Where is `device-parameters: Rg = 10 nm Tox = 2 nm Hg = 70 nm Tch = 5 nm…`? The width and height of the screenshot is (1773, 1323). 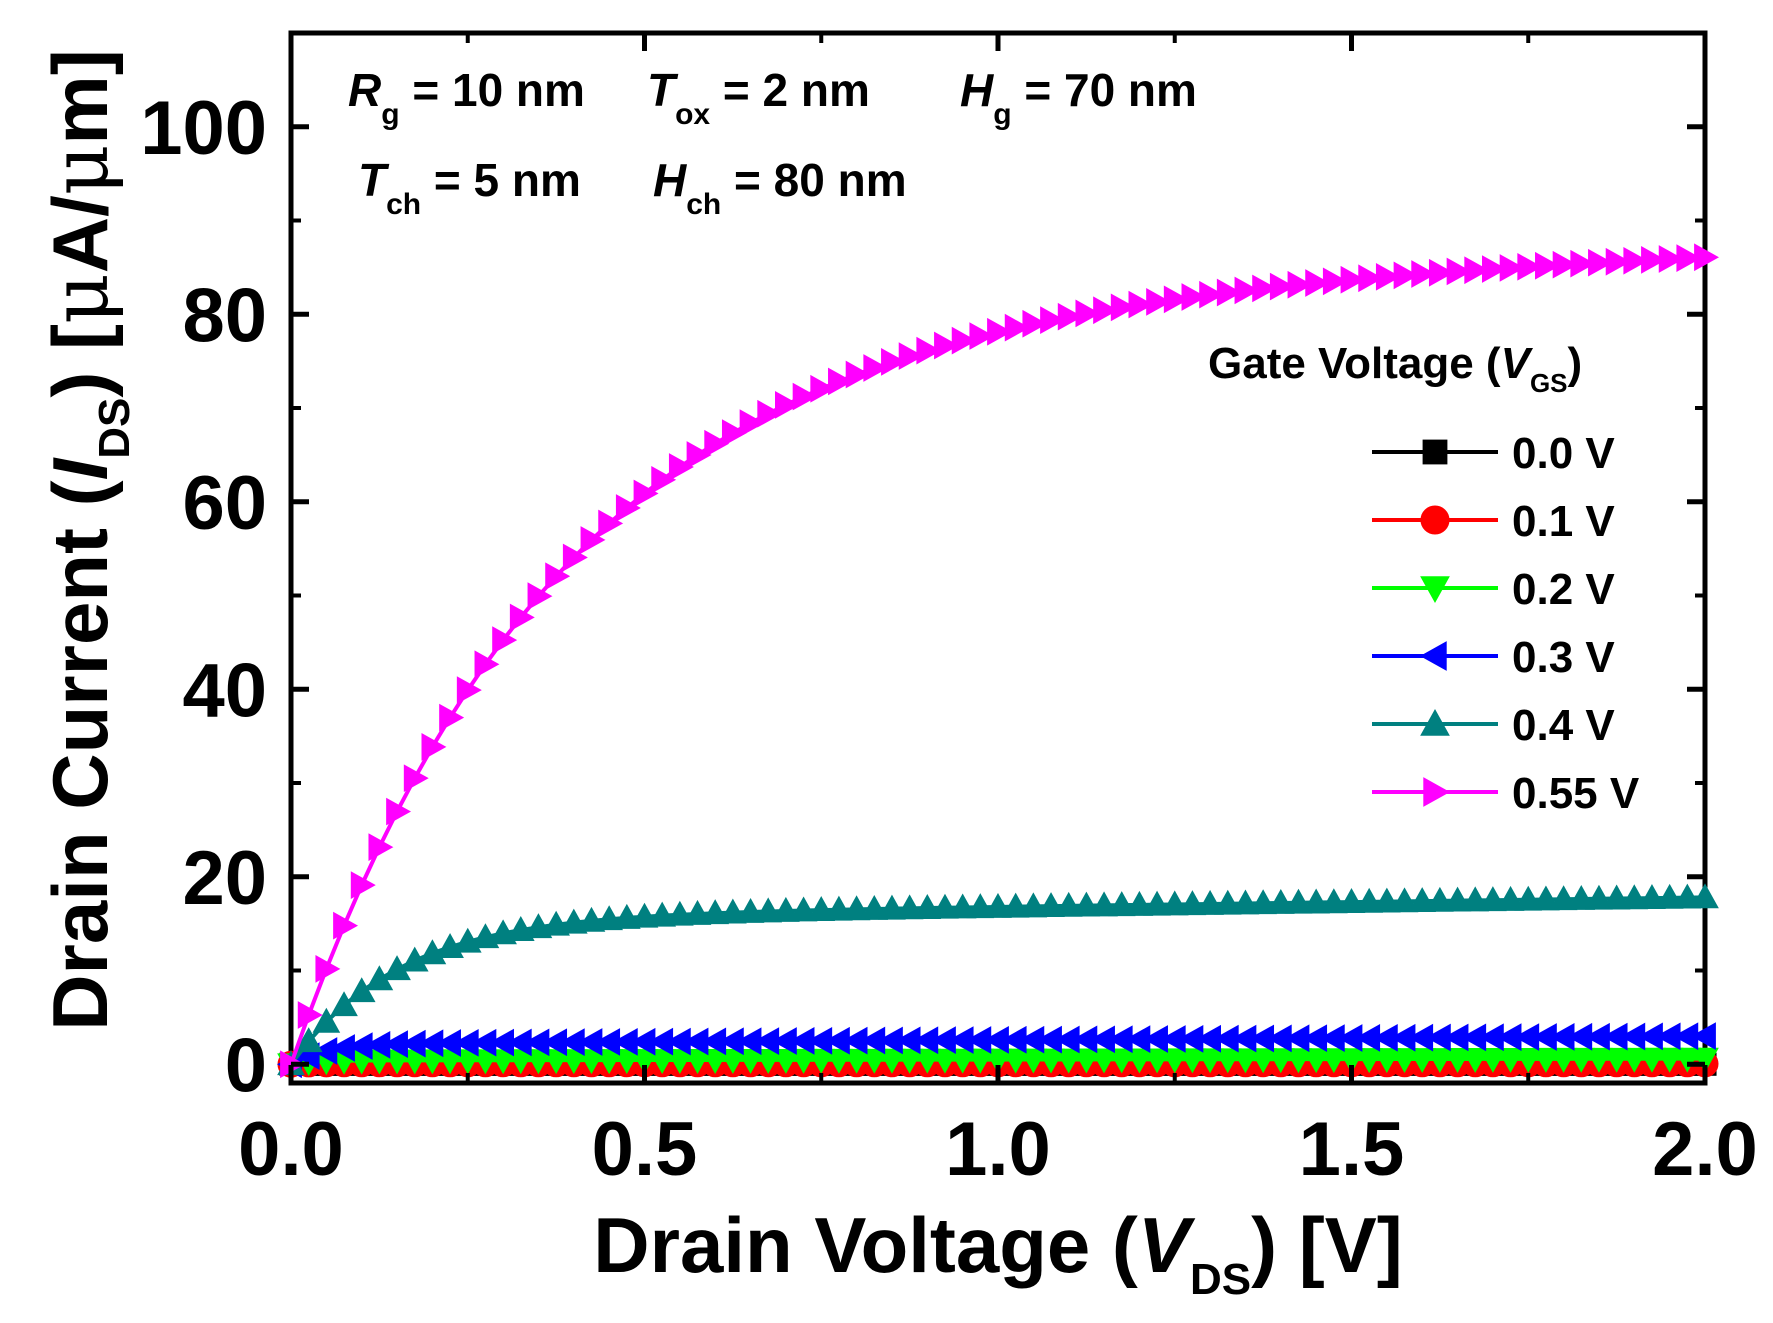 device-parameters: Rg = 10 nm Tox = 2 nm Hg = 70 nm Tch = 5 nm… is located at coordinates (772, 142).